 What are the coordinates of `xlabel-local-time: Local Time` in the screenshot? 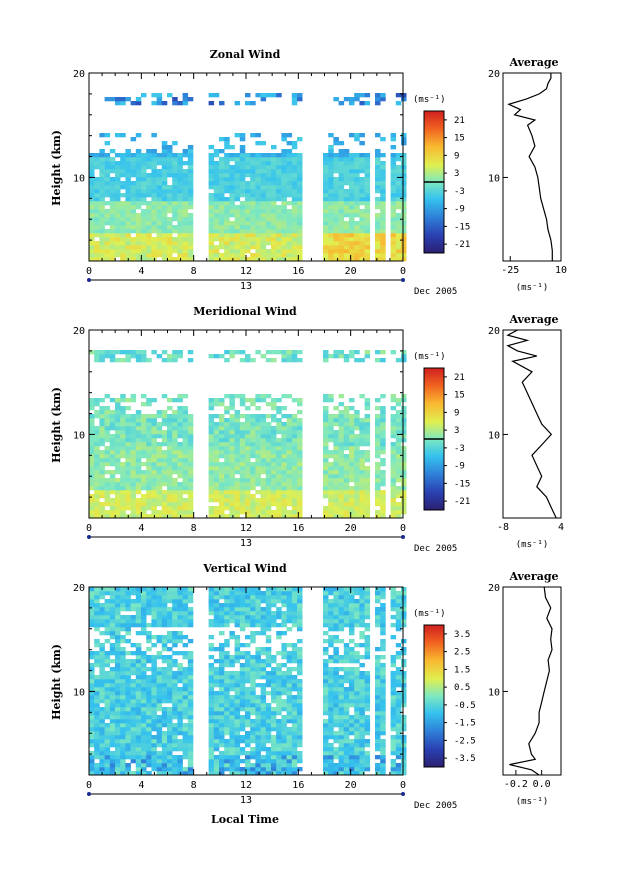 It's located at (245, 819).